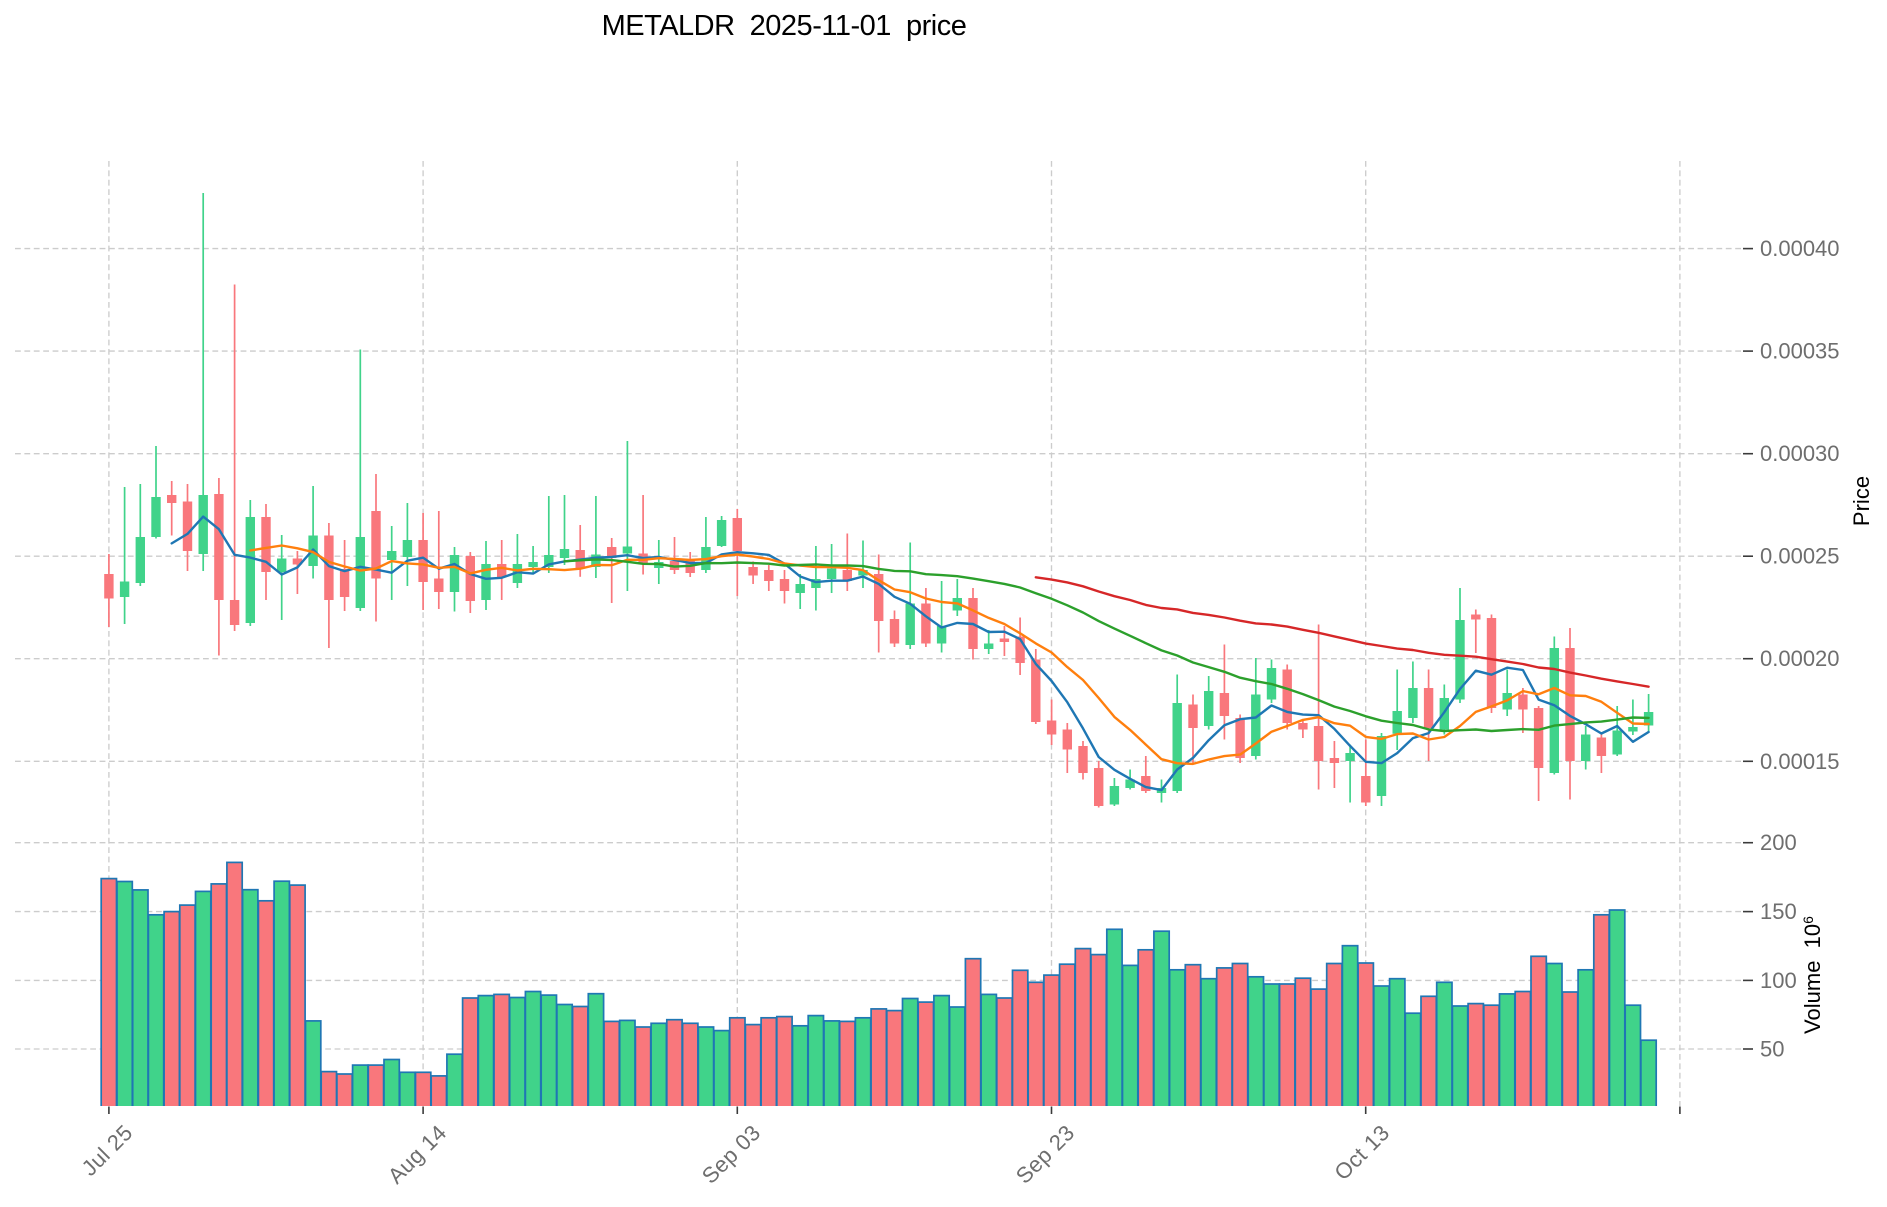  What do you see at coordinates (1800, 351) in the screenshot?
I see `svg-text: 0.00035` at bounding box center [1800, 351].